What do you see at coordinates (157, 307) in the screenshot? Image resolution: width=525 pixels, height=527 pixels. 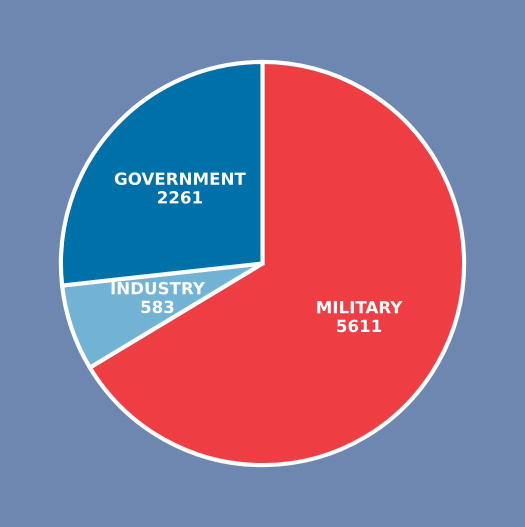 I see `data-label: 583` at bounding box center [157, 307].